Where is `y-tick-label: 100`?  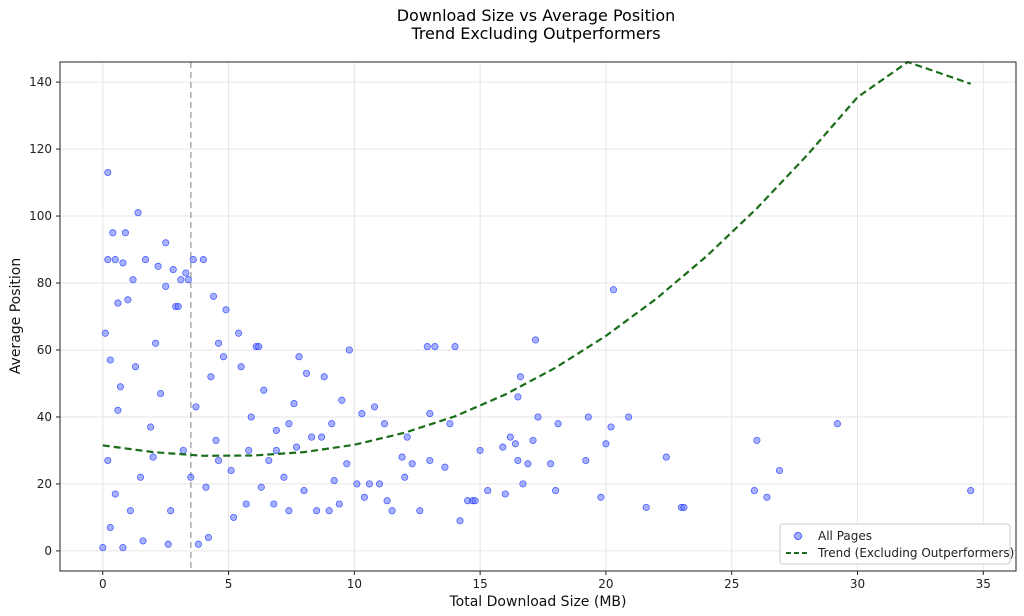
y-tick-label: 100 is located at coordinates (40, 216).